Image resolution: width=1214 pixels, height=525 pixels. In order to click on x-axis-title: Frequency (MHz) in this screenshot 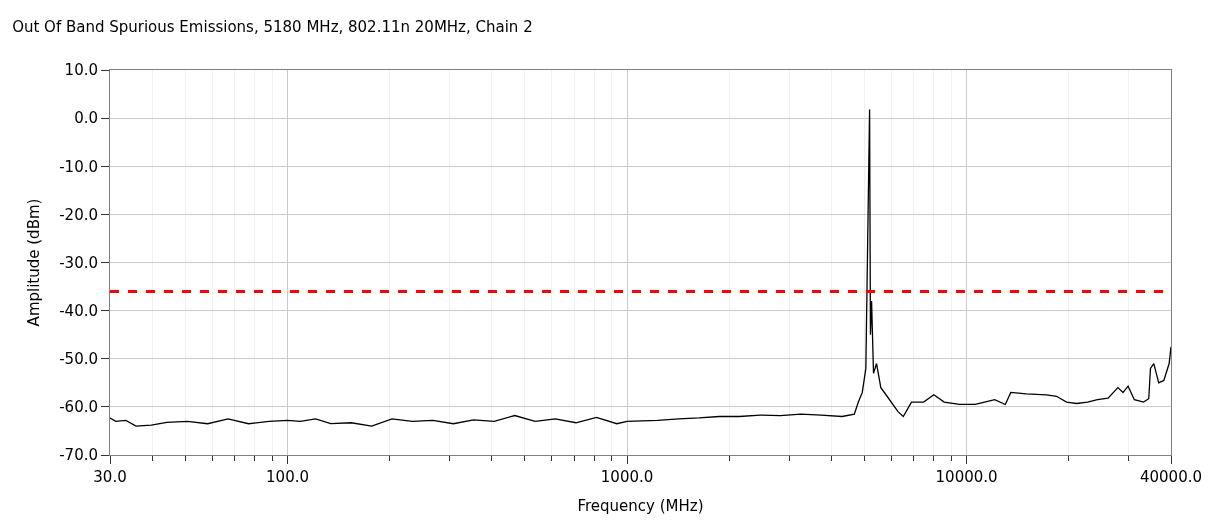, I will do `click(640, 506)`.